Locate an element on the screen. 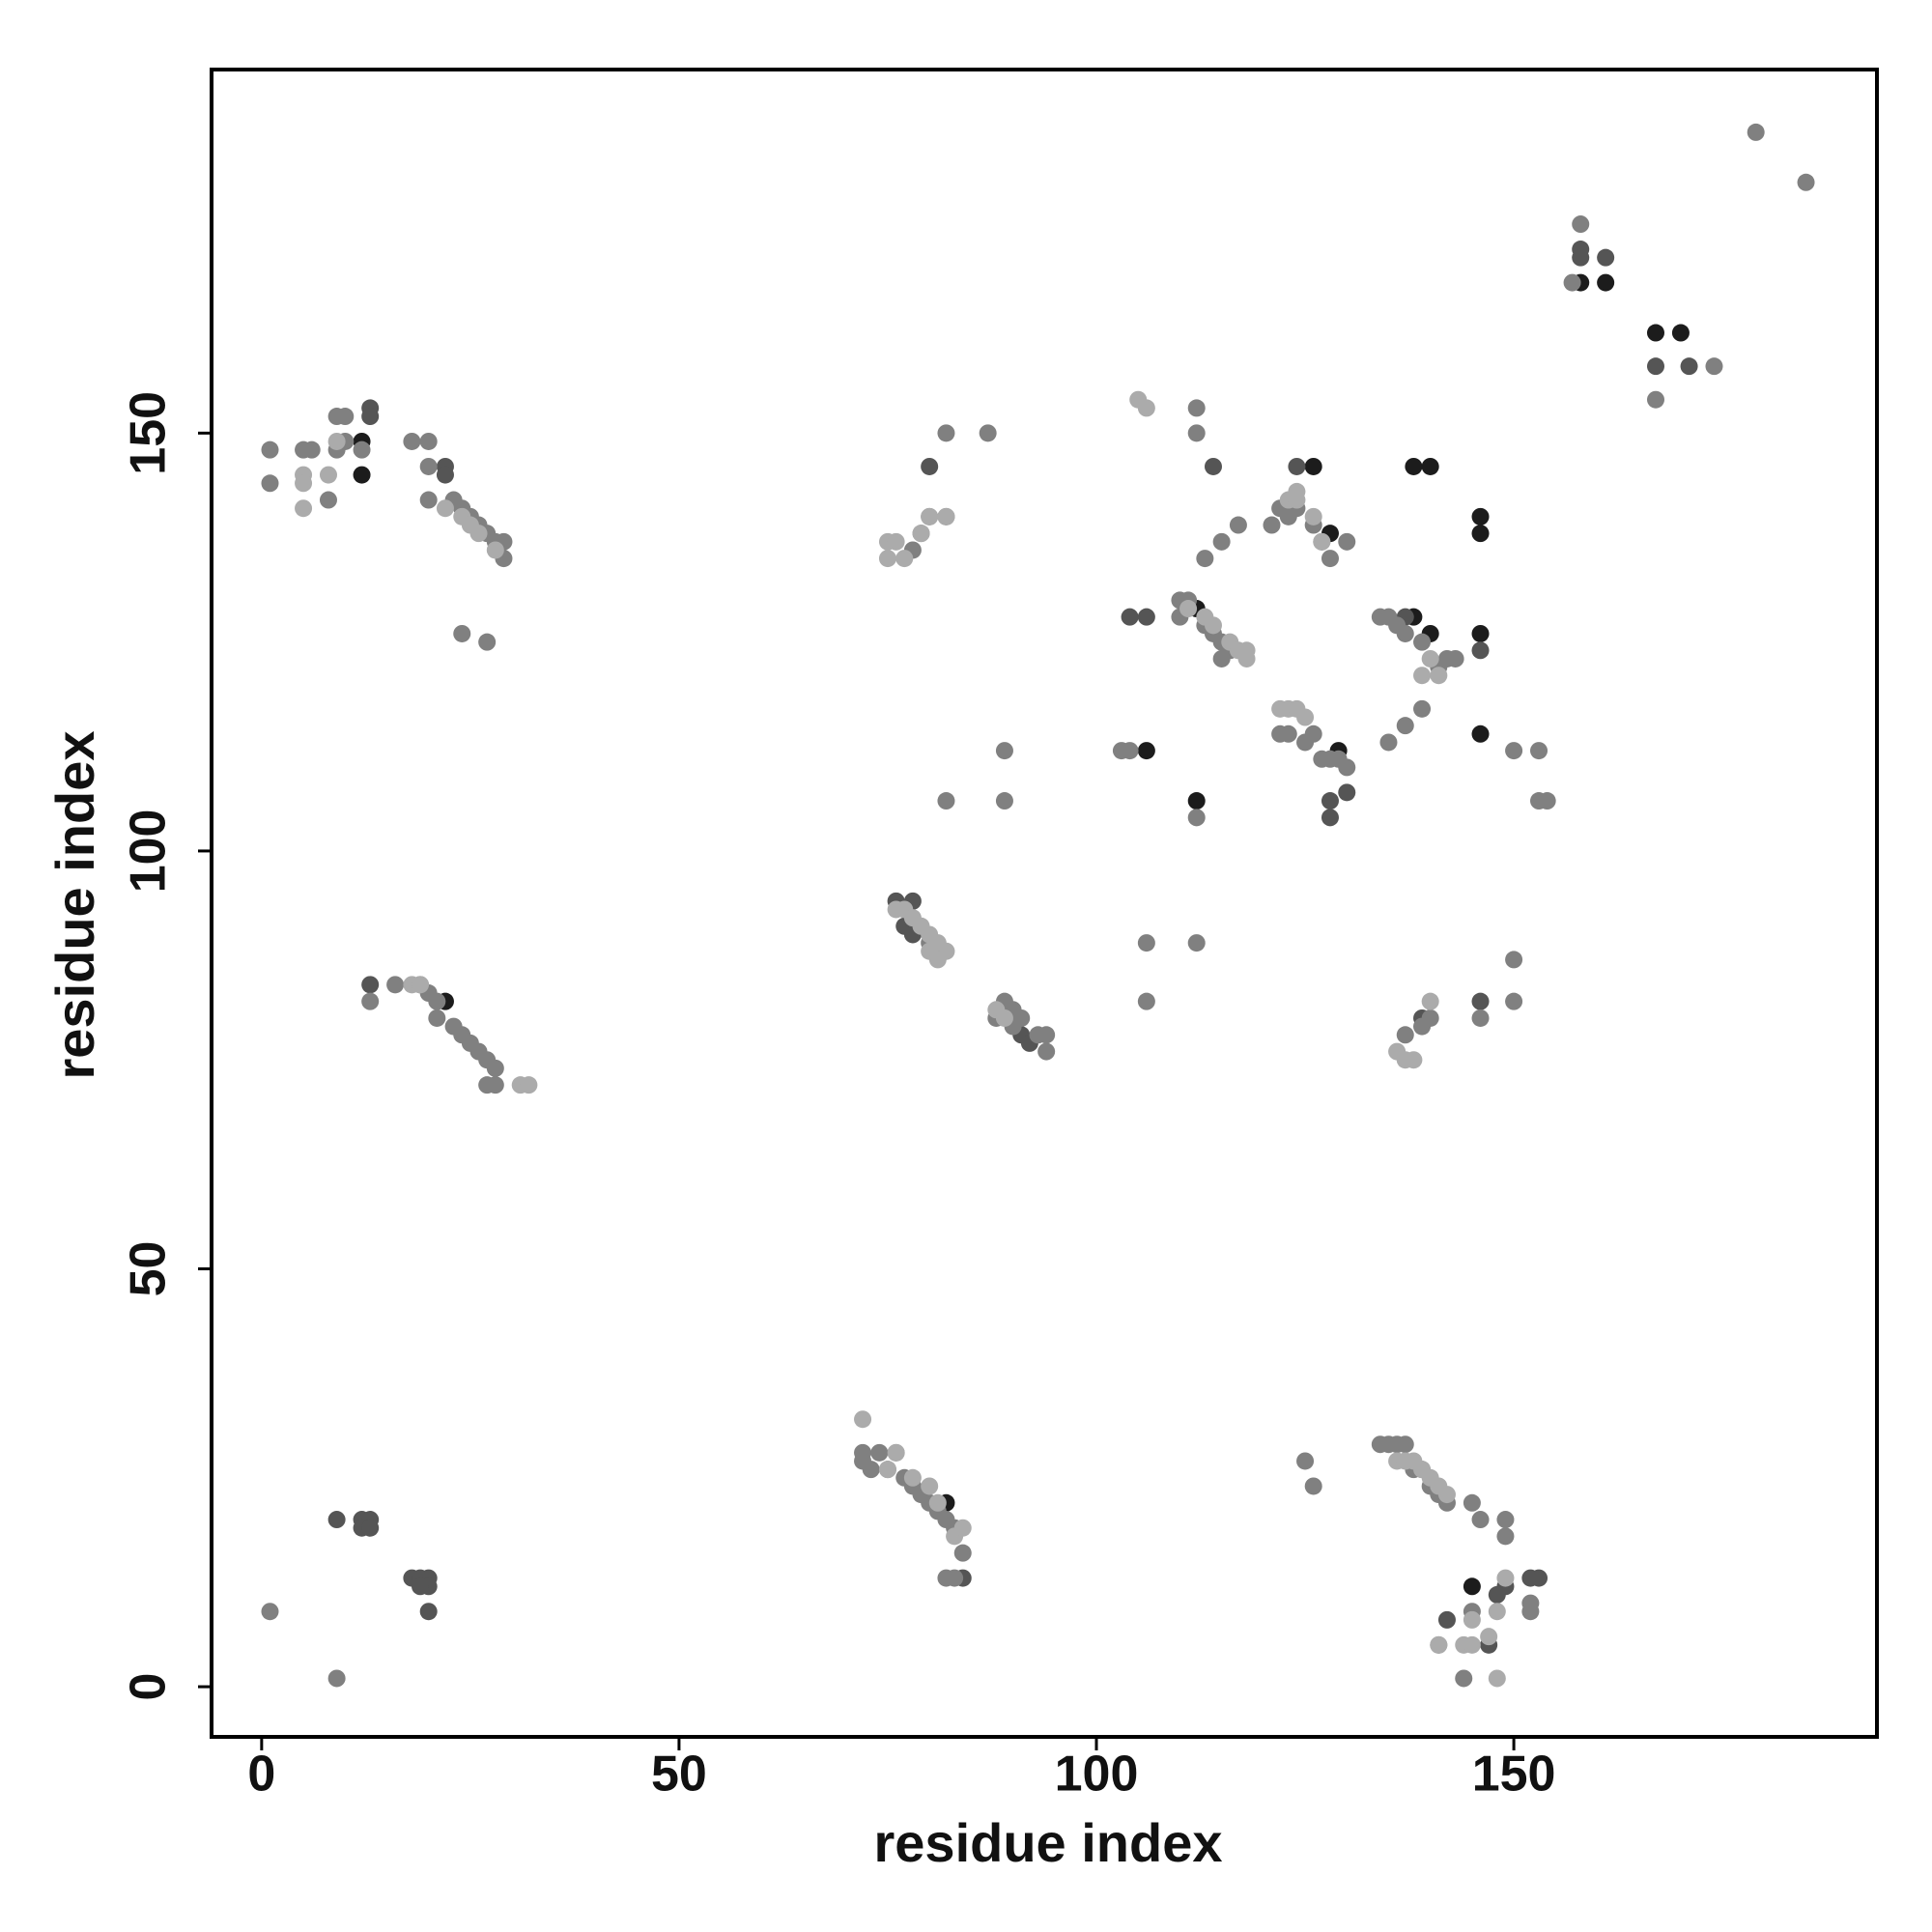 Image resolution: width=1932 pixels, height=1932 pixels. x-tick-label: 150 is located at coordinates (1514, 1775).